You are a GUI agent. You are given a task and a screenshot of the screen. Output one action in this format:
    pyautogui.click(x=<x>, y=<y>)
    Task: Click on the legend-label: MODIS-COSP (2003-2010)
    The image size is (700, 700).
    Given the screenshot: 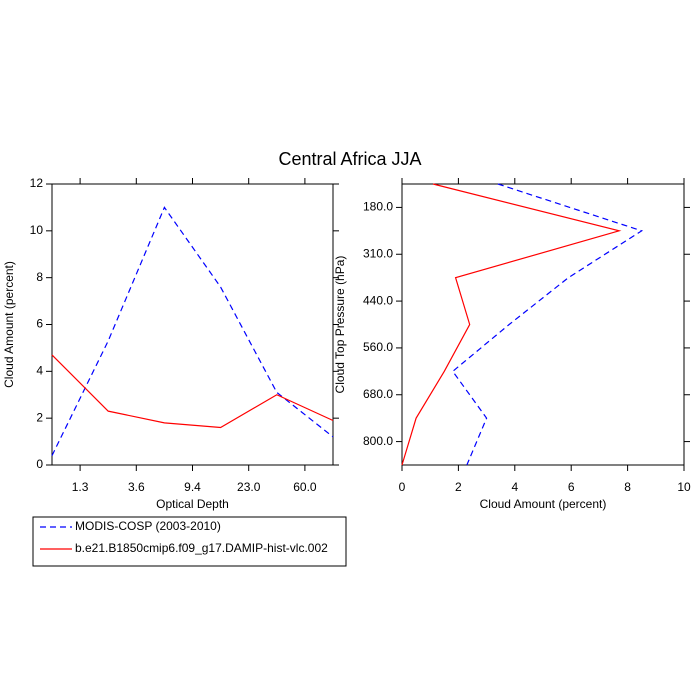 What is the action you would take?
    pyautogui.click(x=148, y=526)
    